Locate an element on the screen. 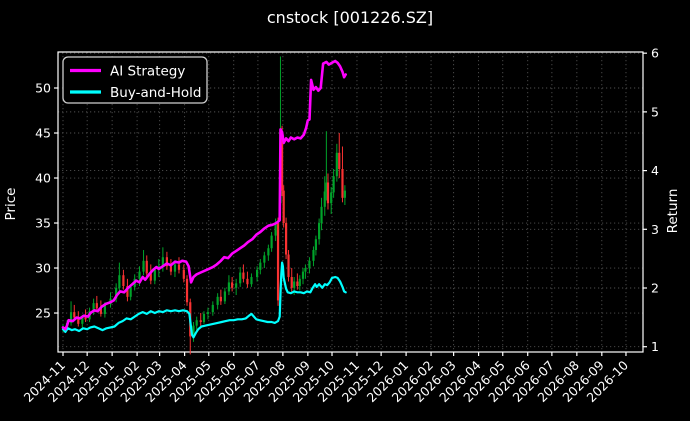 Image resolution: width=690 pixels, height=421 pixels. right-axis: Return 1 2 3 4 5 6 is located at coordinates (662, 200).